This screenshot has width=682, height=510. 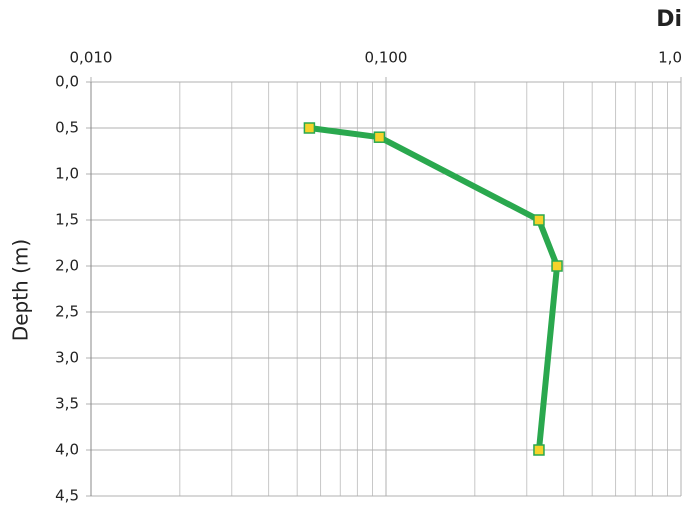 I want to click on y-tick-label: 4,5, so click(x=67, y=496).